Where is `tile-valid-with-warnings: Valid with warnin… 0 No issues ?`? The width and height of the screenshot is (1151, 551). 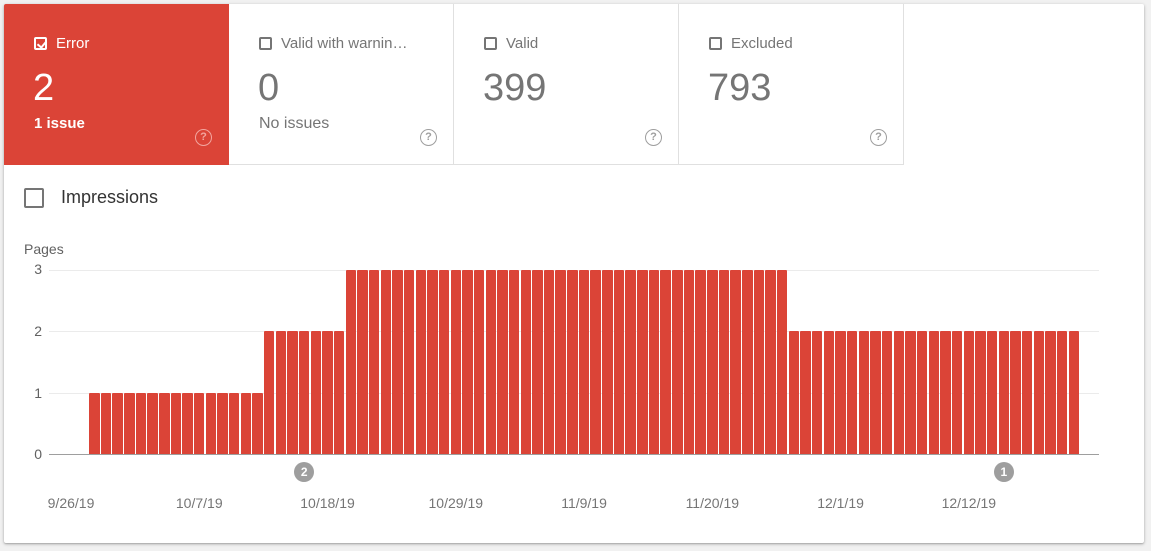 tile-valid-with-warnings: Valid with warnin… 0 No issues ? is located at coordinates (341, 84).